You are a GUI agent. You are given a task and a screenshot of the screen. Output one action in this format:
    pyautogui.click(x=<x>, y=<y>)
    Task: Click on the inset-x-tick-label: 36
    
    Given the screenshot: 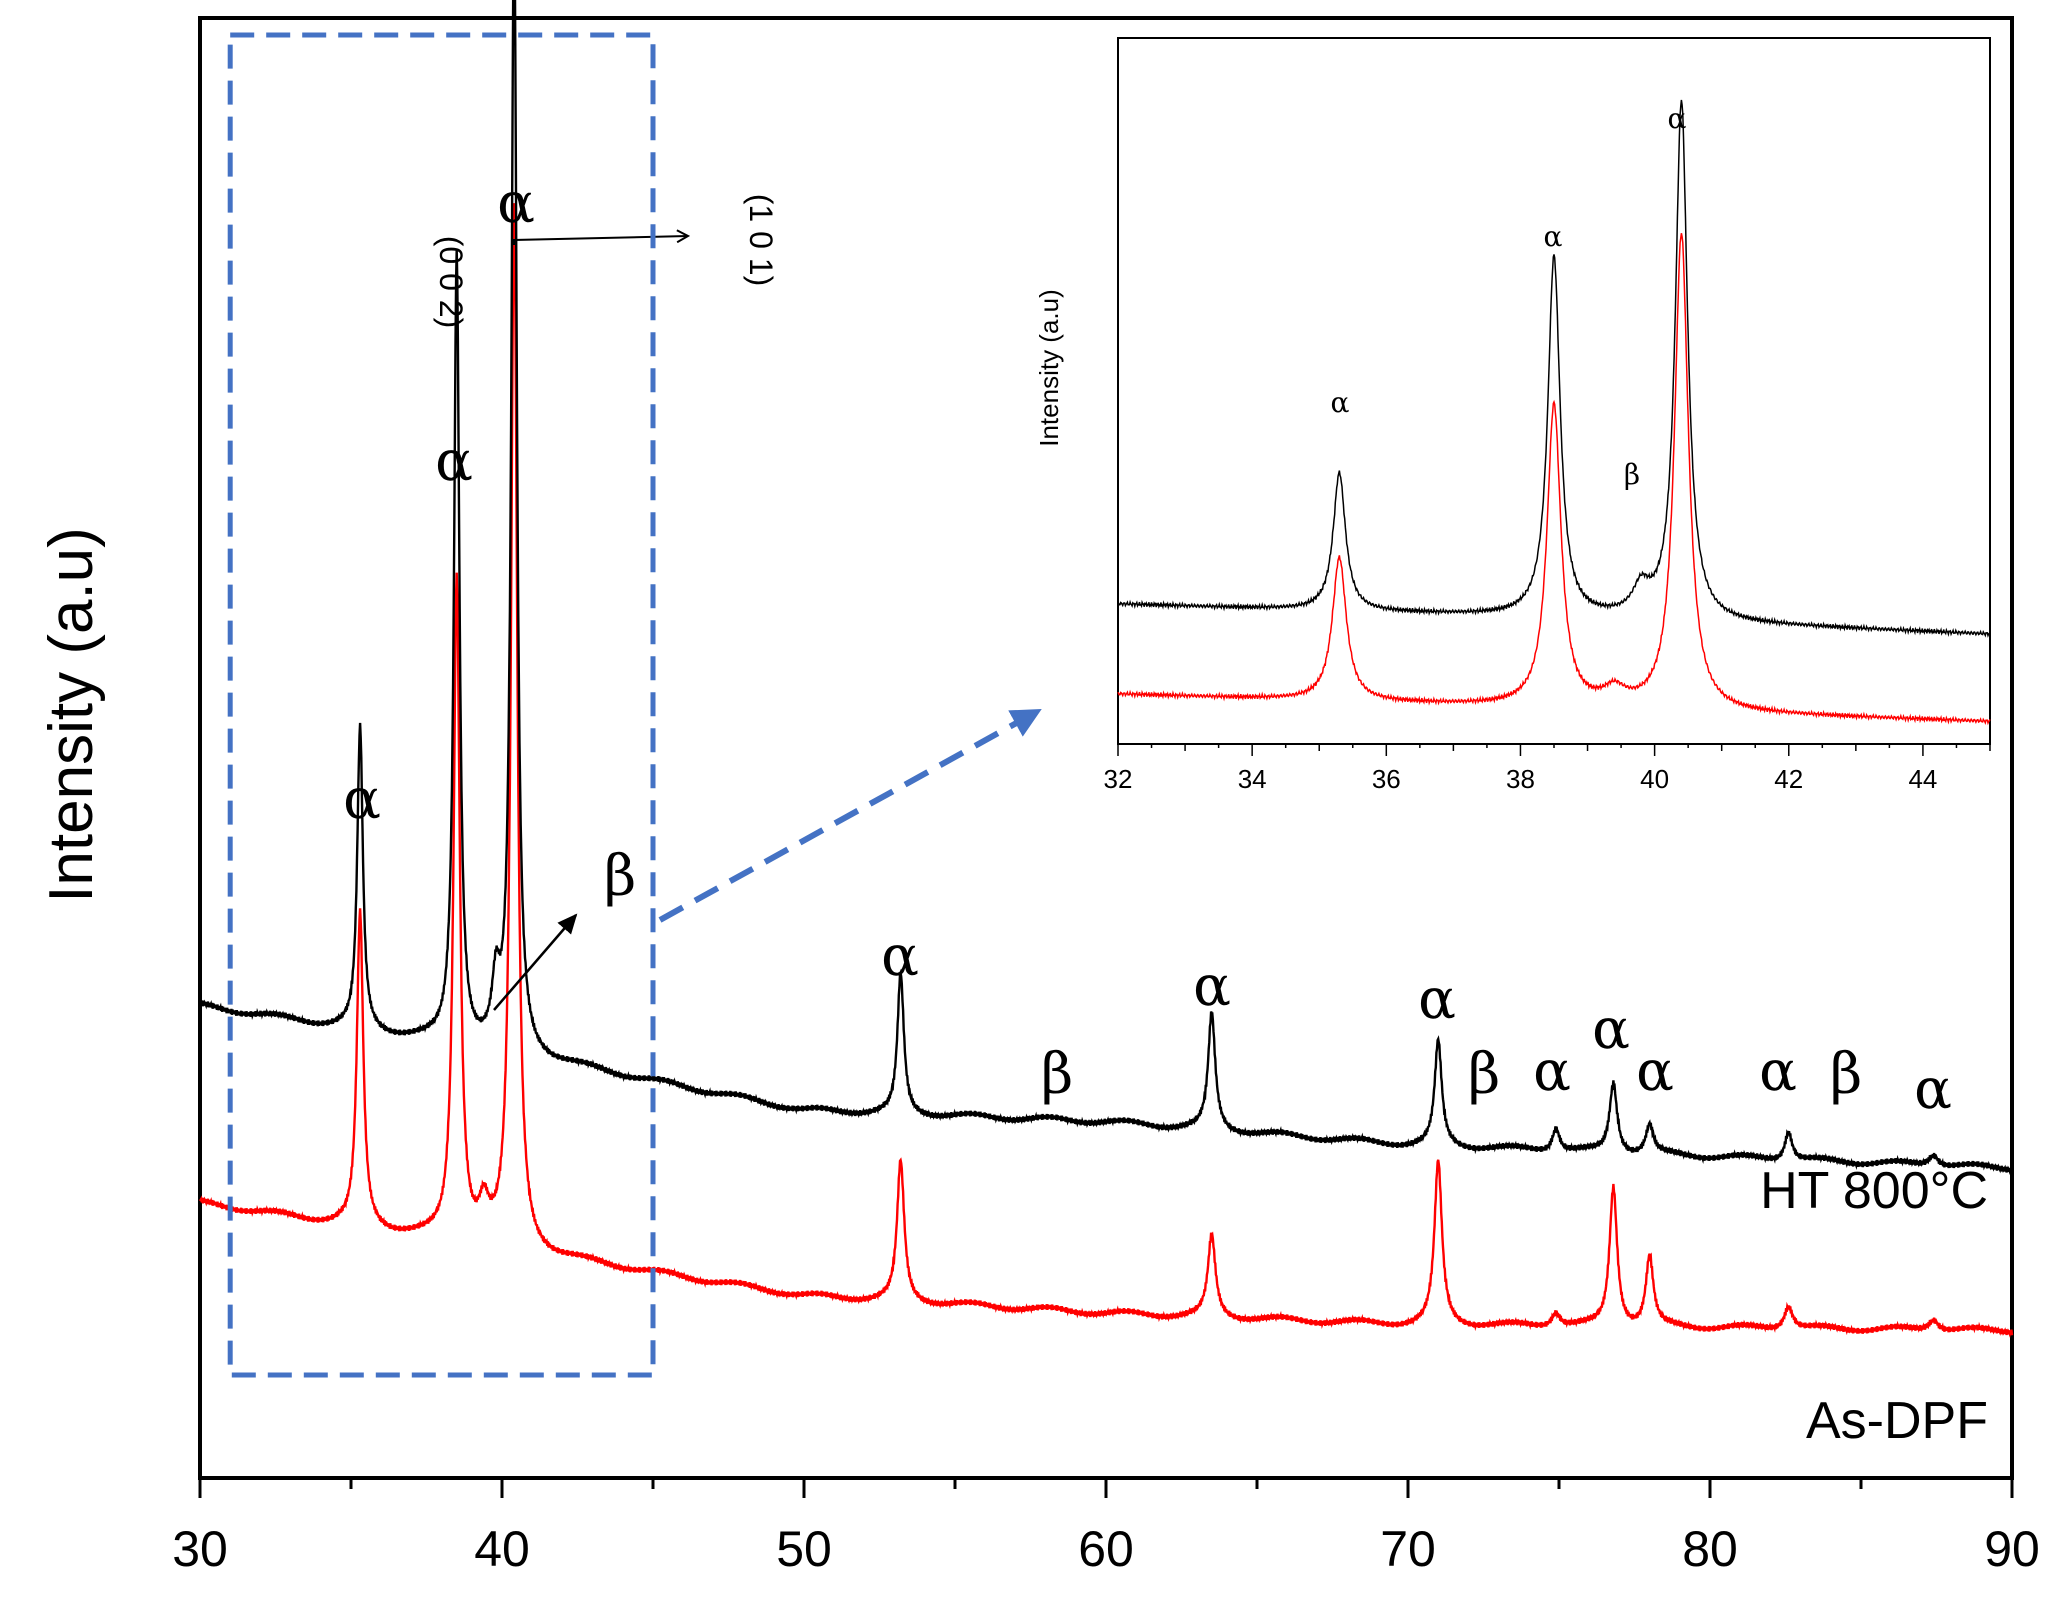 What is the action you would take?
    pyautogui.click(x=1386, y=779)
    